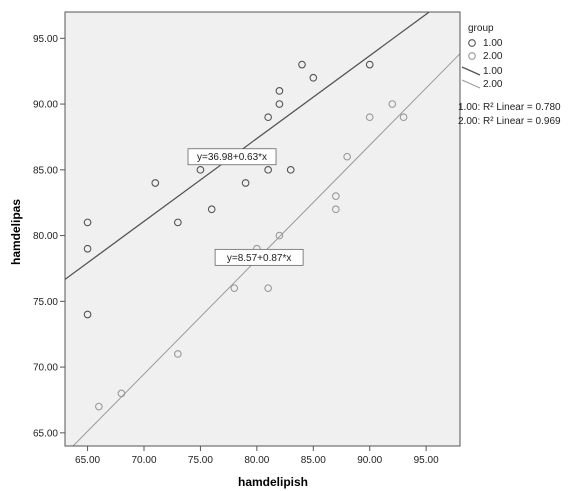 The width and height of the screenshot is (573, 491). What do you see at coordinates (16, 232) in the screenshot?
I see `y-axis-title: hamdelipas` at bounding box center [16, 232].